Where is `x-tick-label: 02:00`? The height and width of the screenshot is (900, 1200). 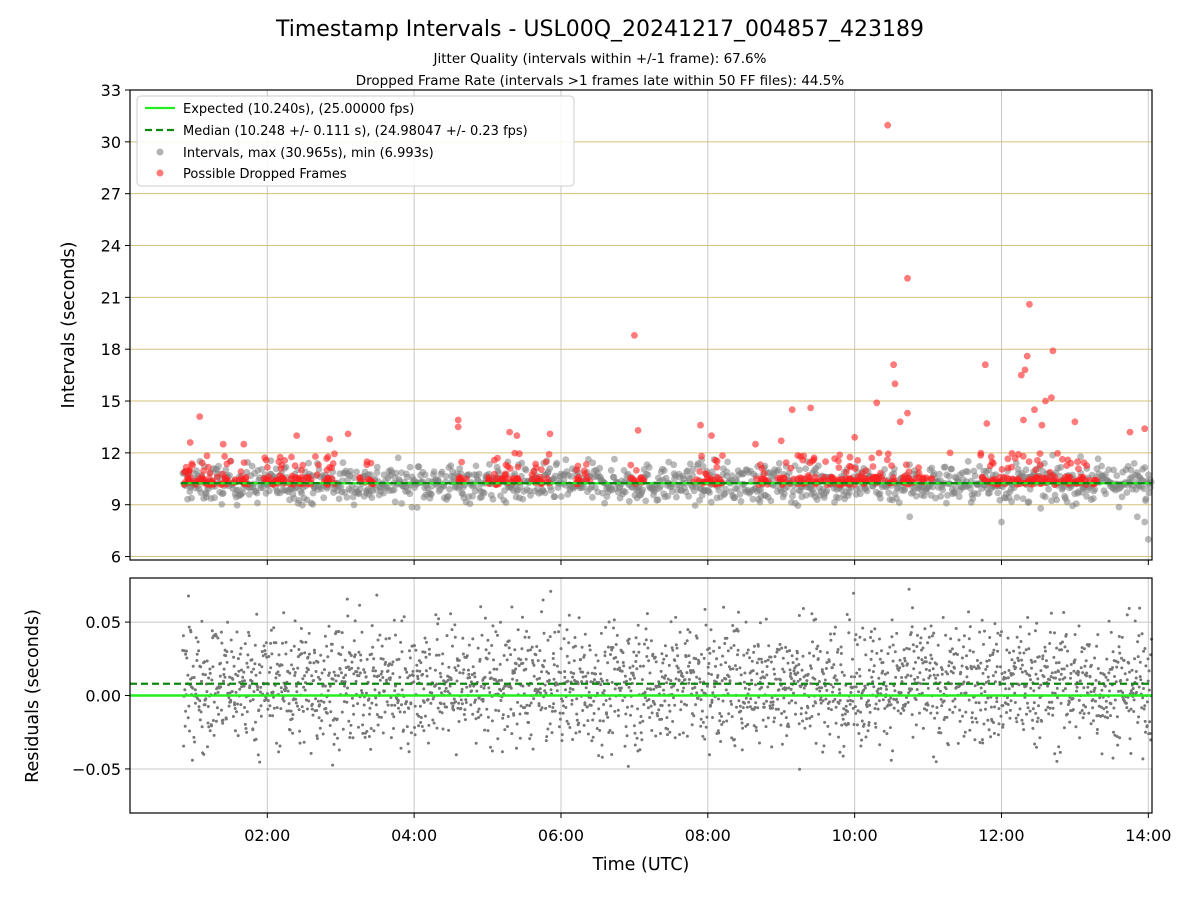 x-tick-label: 02:00 is located at coordinates (267, 835).